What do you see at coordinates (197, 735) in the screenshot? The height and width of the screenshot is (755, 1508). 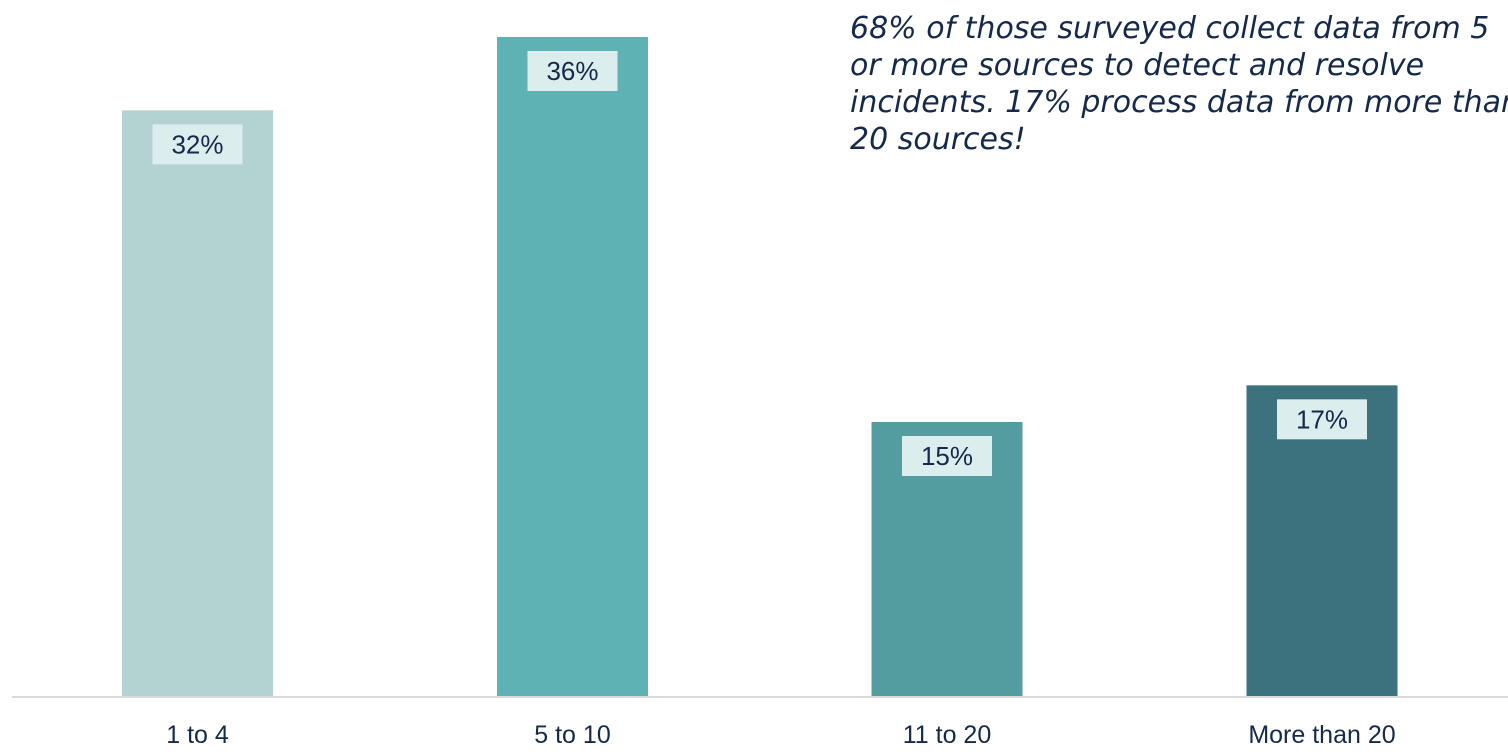 I see `x-tick-label: 1 to 4` at bounding box center [197, 735].